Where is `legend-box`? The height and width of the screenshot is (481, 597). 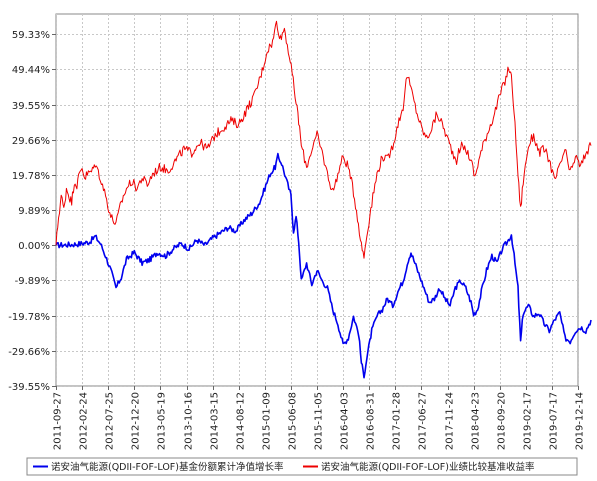
legend-box is located at coordinates (302, 466).